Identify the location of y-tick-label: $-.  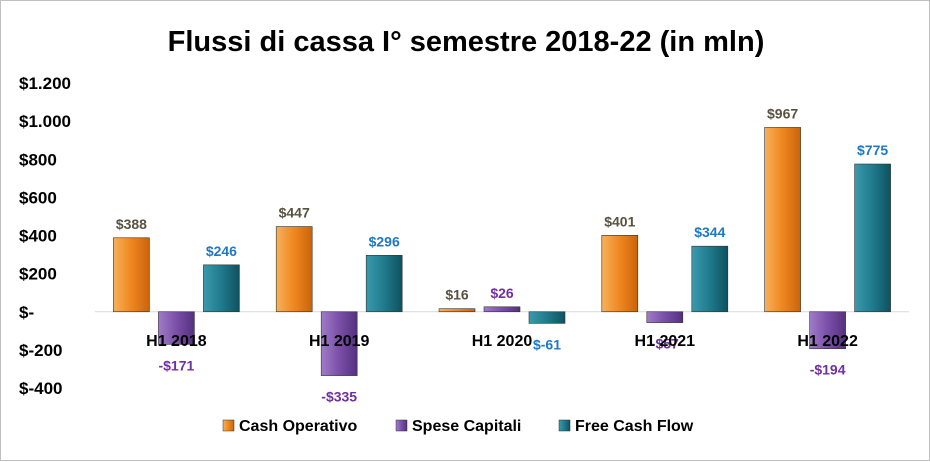
(26, 312).